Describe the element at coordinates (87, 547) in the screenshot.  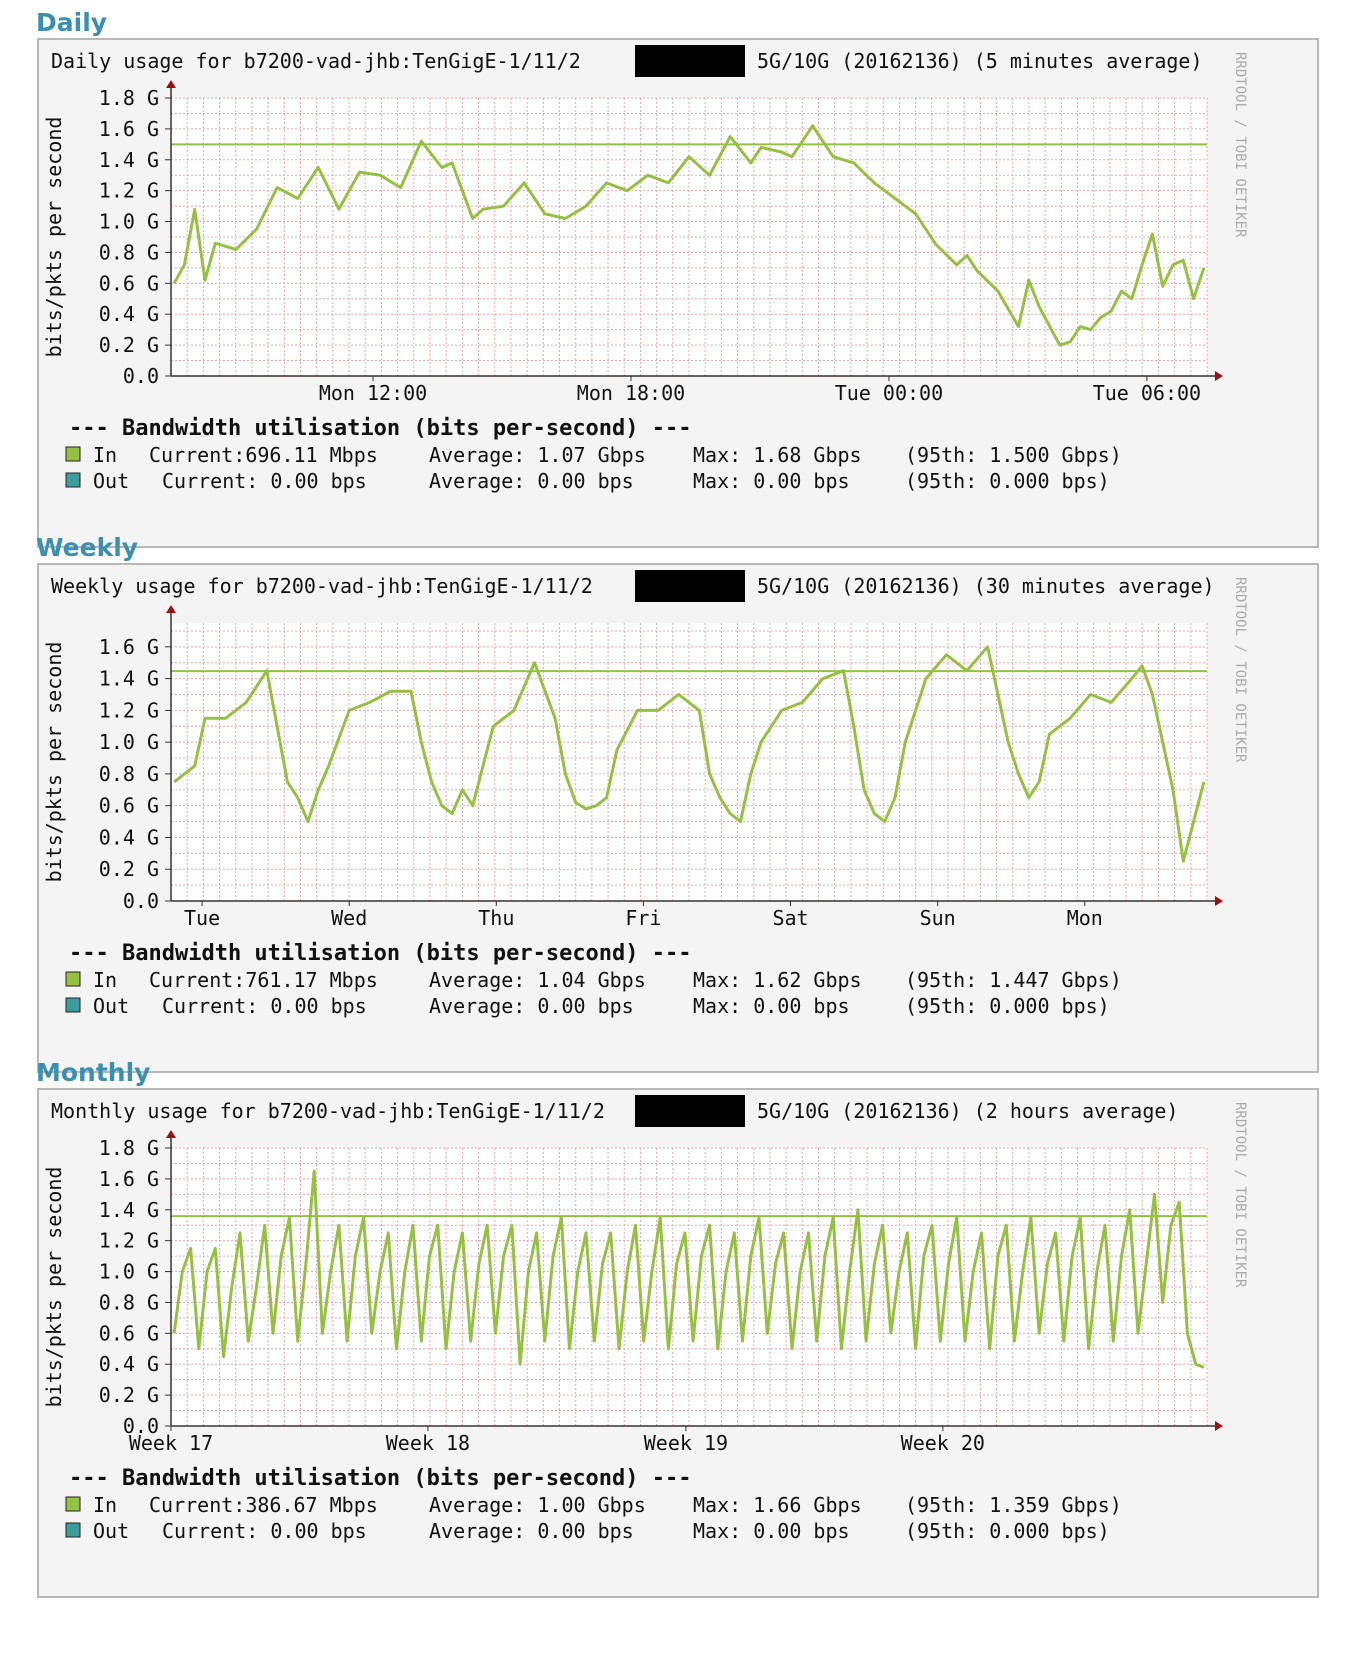
I see `weekly-heading: Weekly` at that location.